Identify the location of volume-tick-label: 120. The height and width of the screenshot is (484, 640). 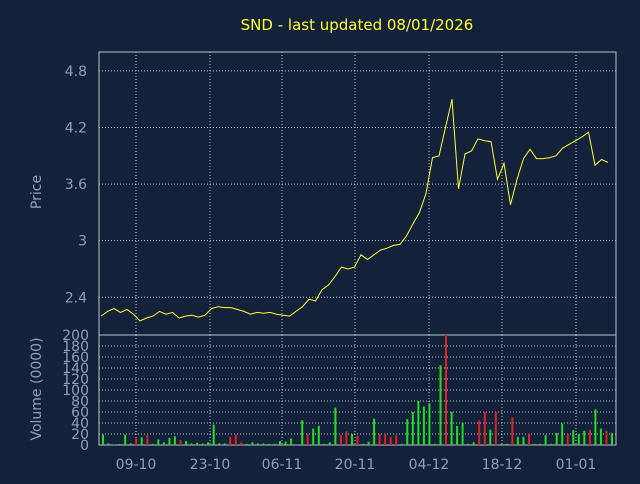
(75, 380).